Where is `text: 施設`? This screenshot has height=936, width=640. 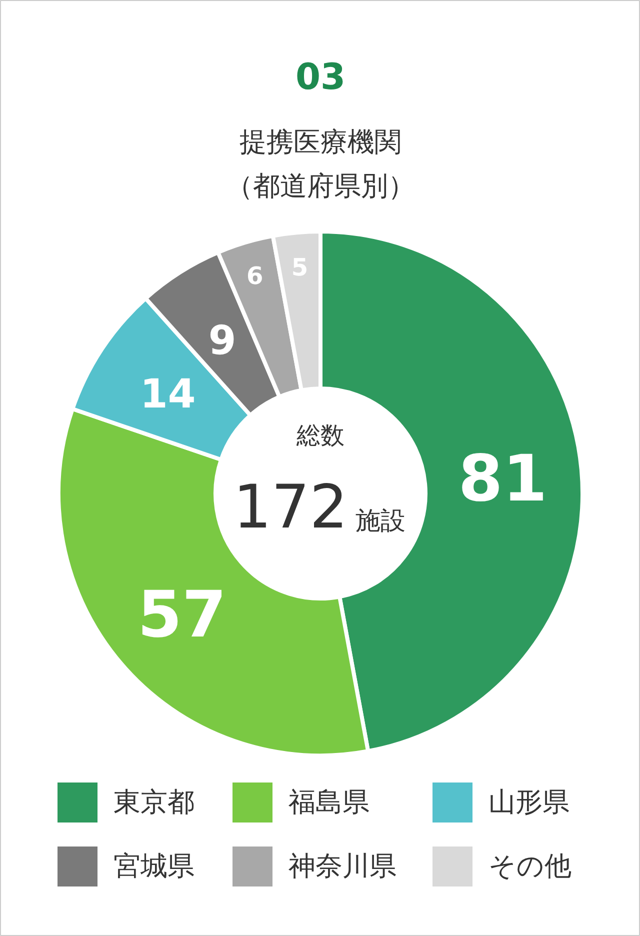 text: 施設 is located at coordinates (381, 520).